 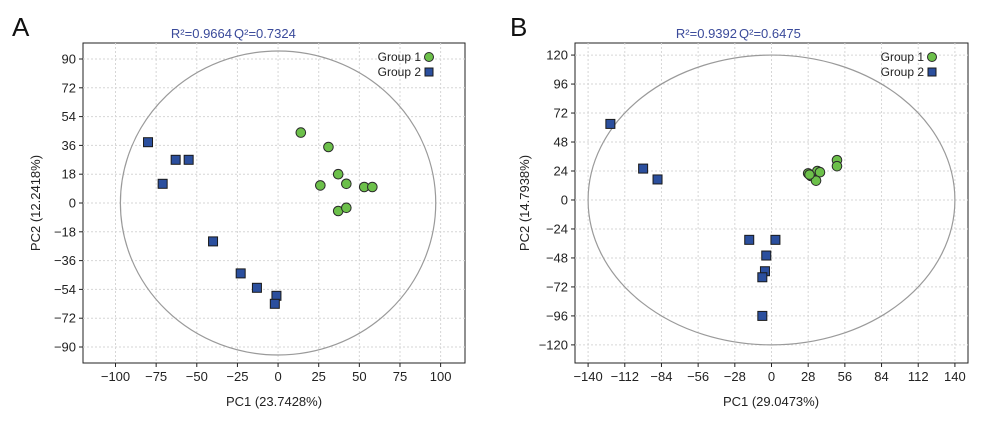 I want to click on x-tick-label: −28, so click(x=735, y=376).